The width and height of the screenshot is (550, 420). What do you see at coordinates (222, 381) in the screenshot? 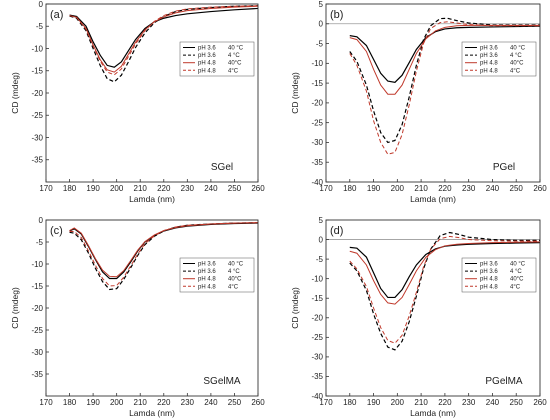
I see `sample-name: SGelMA` at bounding box center [222, 381].